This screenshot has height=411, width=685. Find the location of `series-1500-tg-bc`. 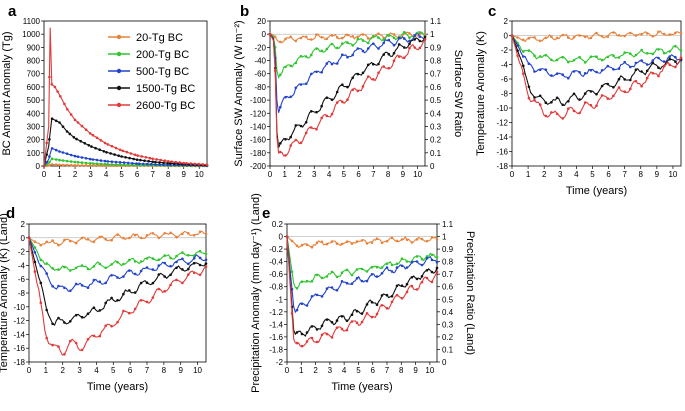

series-1500-tg-bc is located at coordinates (596, 70).